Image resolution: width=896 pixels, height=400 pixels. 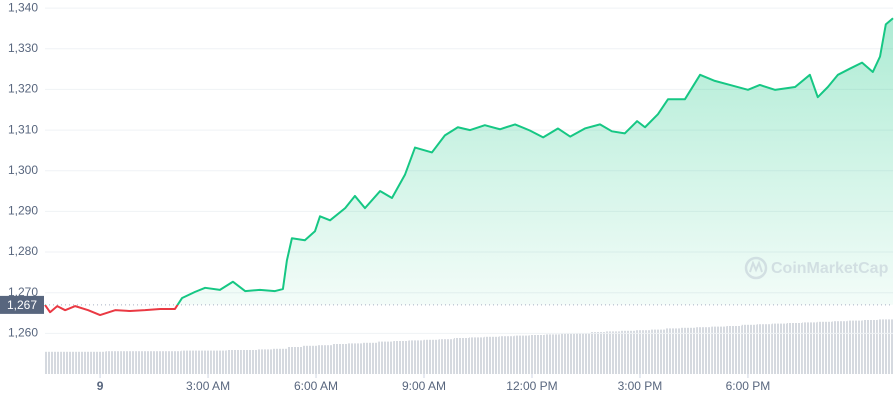 I want to click on y-tick-label: 1,260, so click(x=23, y=333).